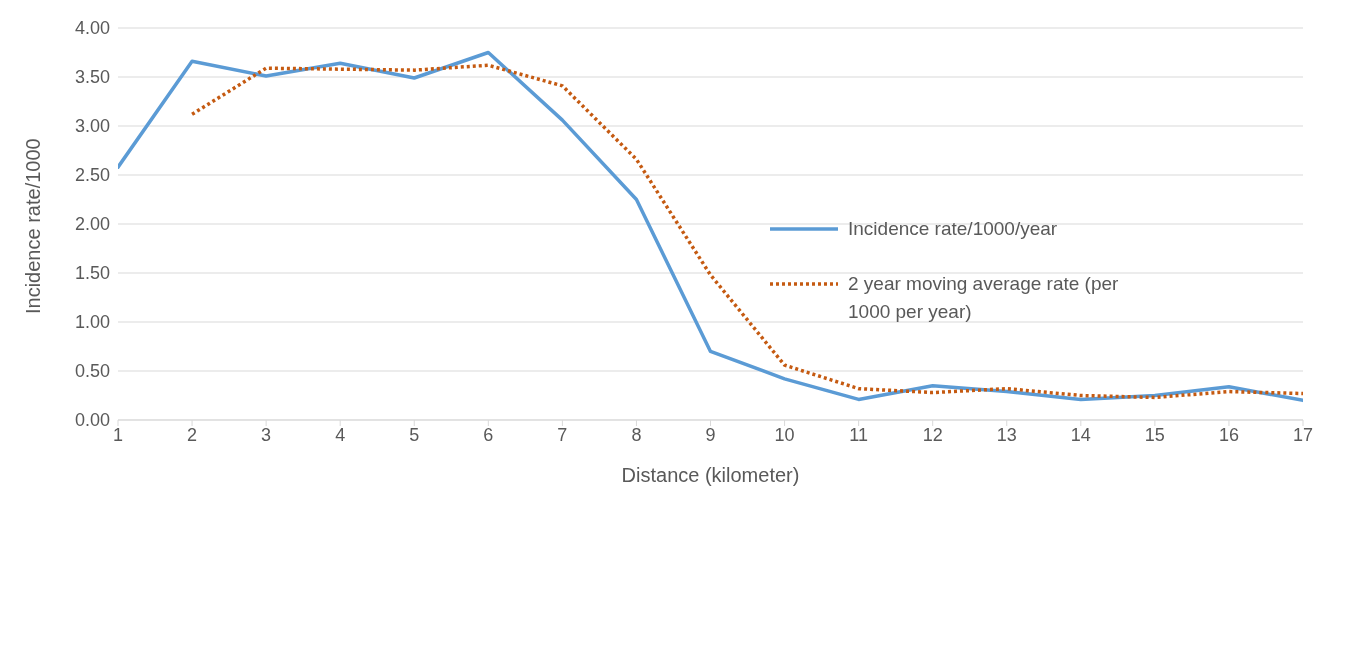 Image resolution: width=1355 pixels, height=650 pixels. What do you see at coordinates (1228, 434) in the screenshot?
I see `x-tick-label: 16` at bounding box center [1228, 434].